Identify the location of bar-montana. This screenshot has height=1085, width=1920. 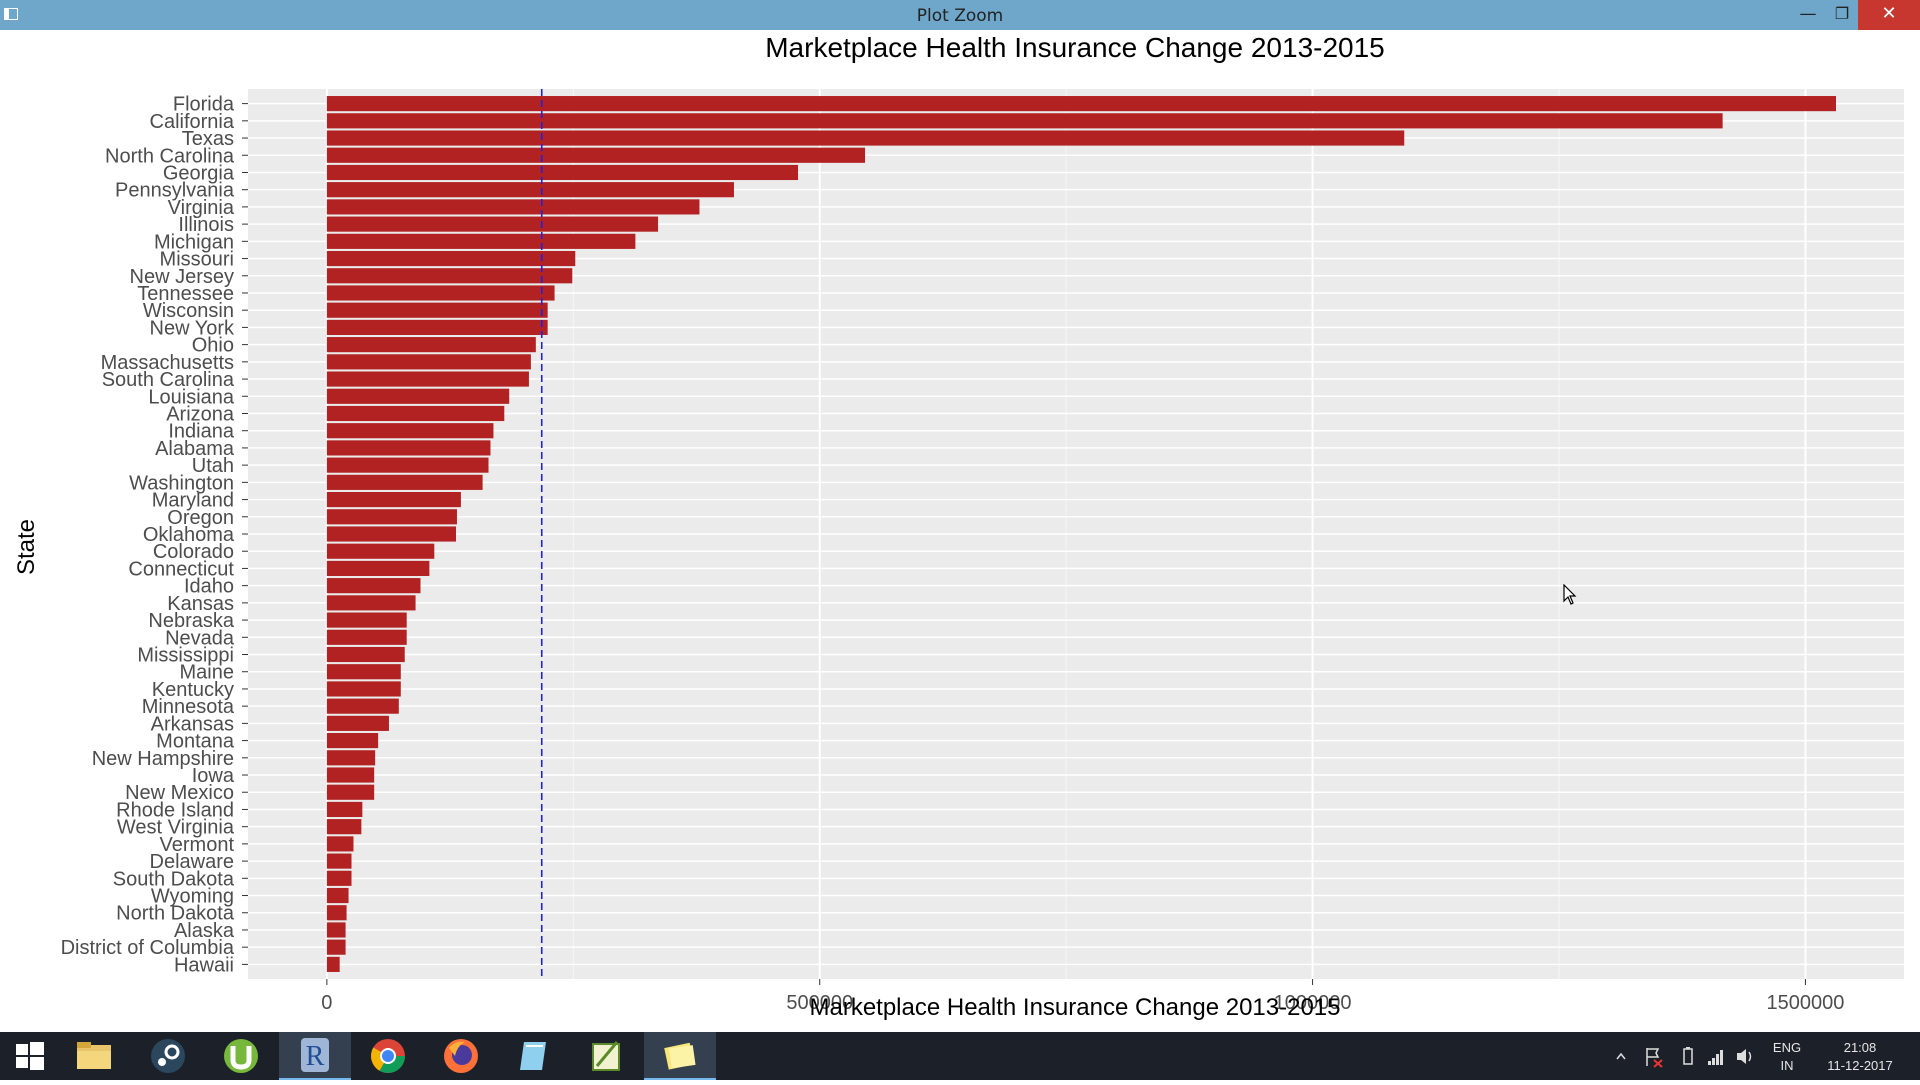
(352, 741).